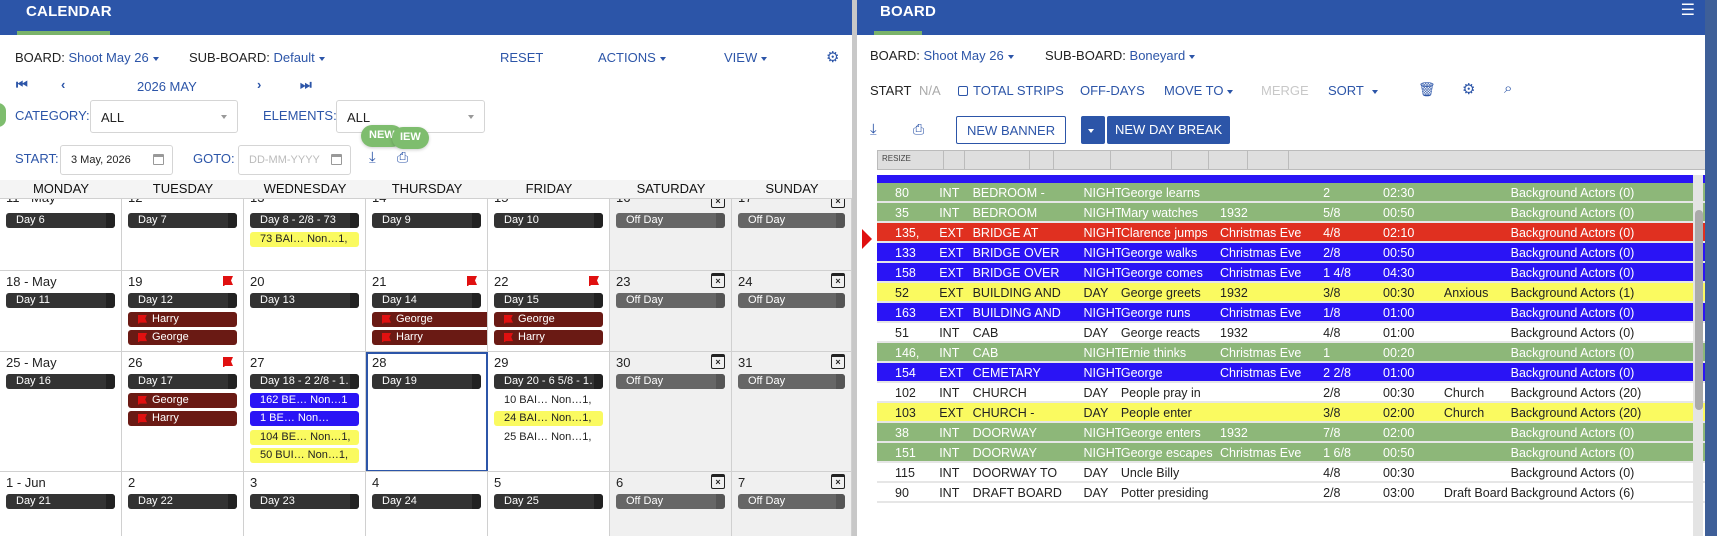  Describe the element at coordinates (304, 501) in the screenshot. I see `shoot-day-bar: Day 23` at that location.